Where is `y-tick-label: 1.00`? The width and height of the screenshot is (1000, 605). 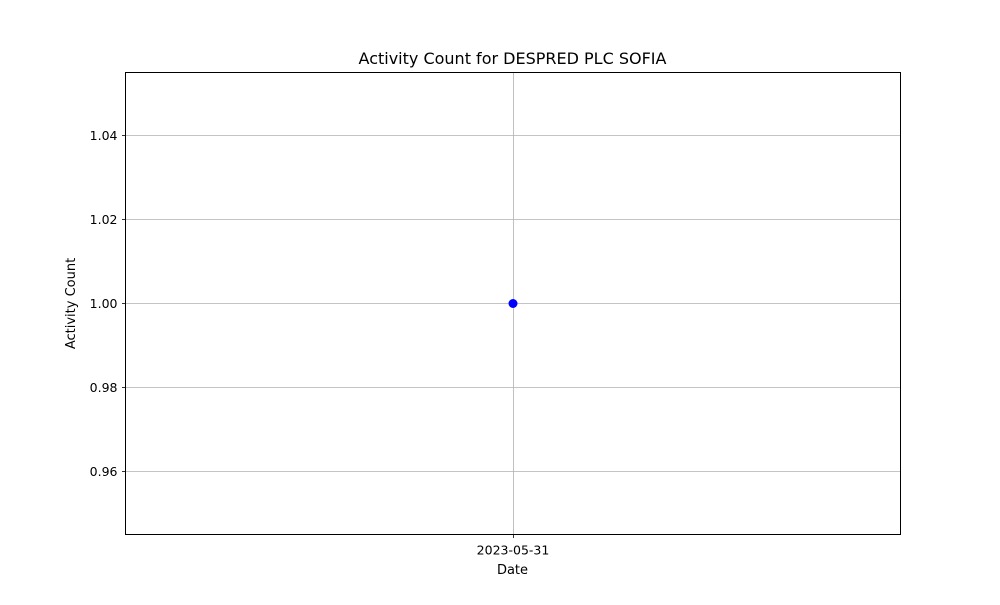 y-tick-label: 1.00 is located at coordinates (104, 303).